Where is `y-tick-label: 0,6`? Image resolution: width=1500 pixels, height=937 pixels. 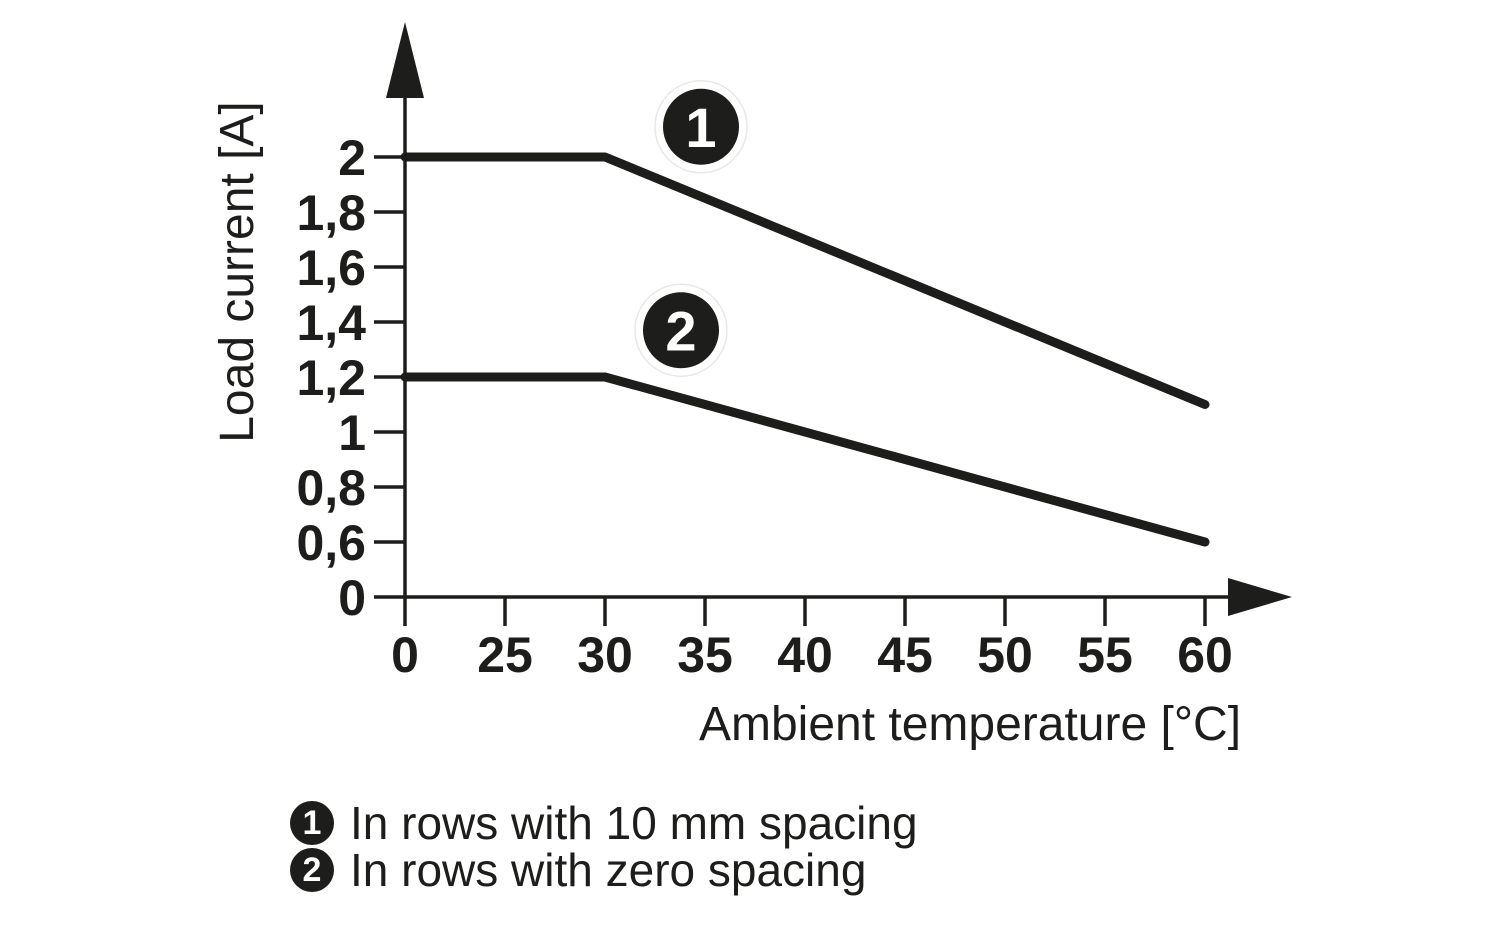 y-tick-label: 0,6 is located at coordinates (331, 543).